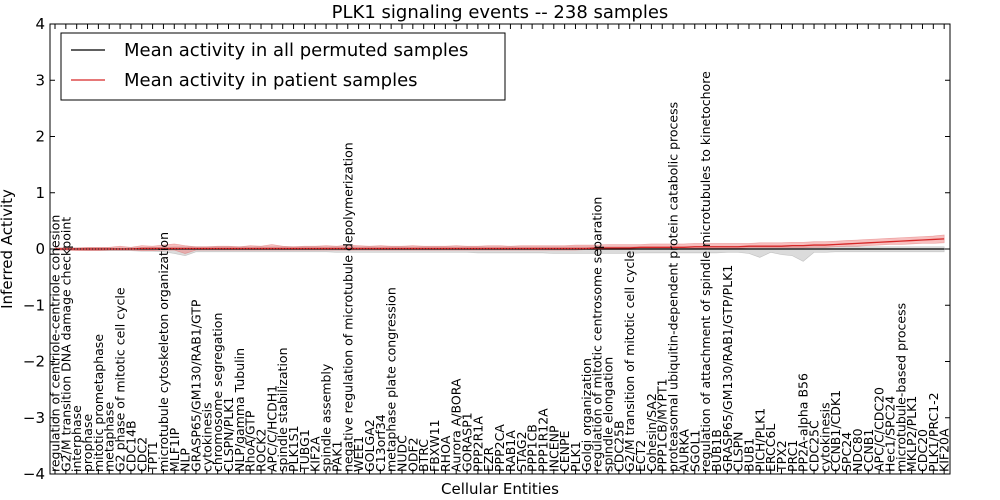 This screenshot has width=1000, height=500. Describe the element at coordinates (163, 352) in the screenshot. I see `x-tick-label: microtubule cytoskeleton organization` at that location.